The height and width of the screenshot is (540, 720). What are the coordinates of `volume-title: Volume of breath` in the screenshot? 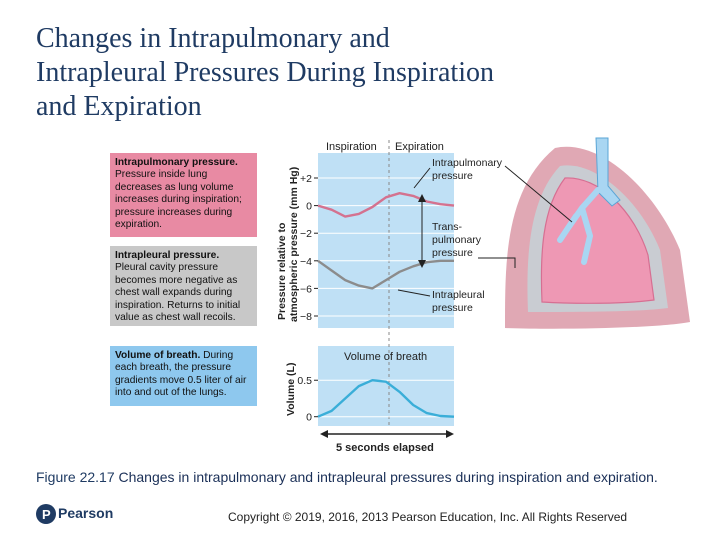 It's located at (385, 357).